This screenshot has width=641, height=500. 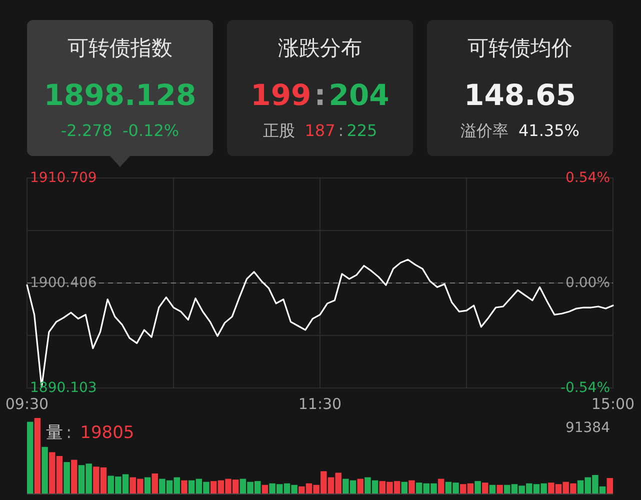 What do you see at coordinates (151, 130) in the screenshot?
I see `text: -0.12%` at bounding box center [151, 130].